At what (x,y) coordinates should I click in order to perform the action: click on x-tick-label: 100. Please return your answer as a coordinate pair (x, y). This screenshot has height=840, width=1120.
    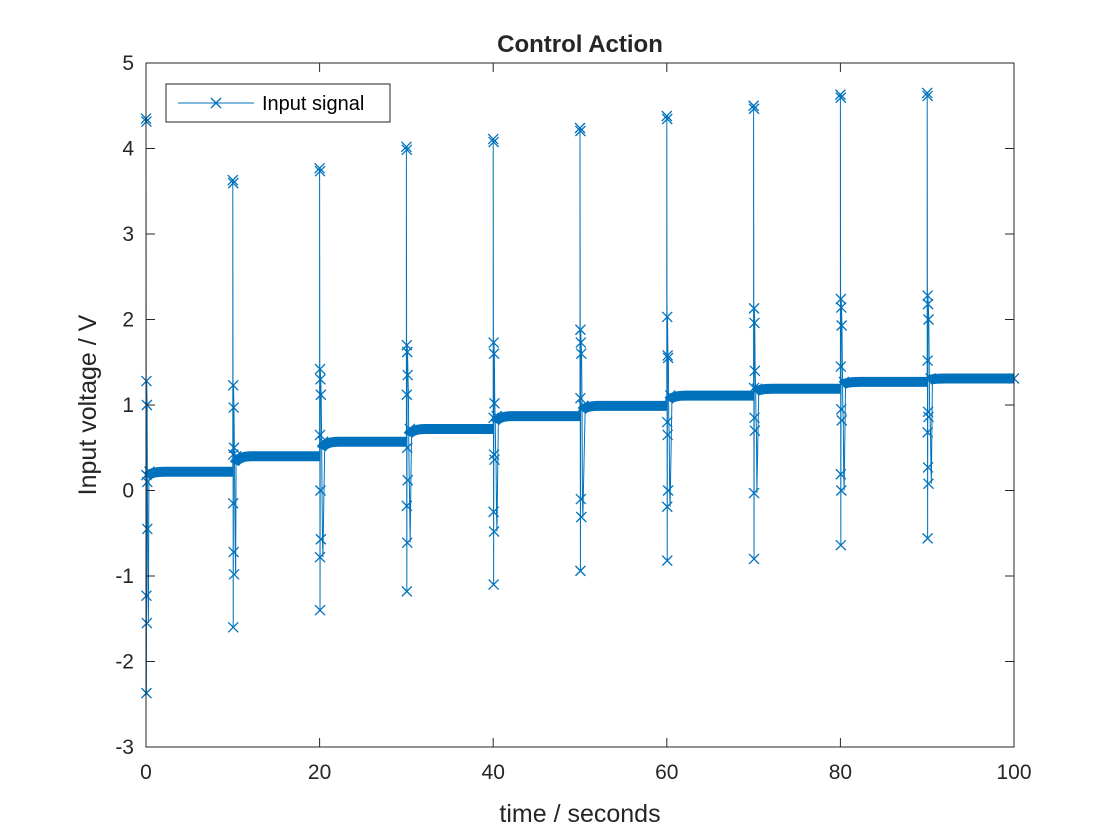
    Looking at the image, I should click on (1013, 772).